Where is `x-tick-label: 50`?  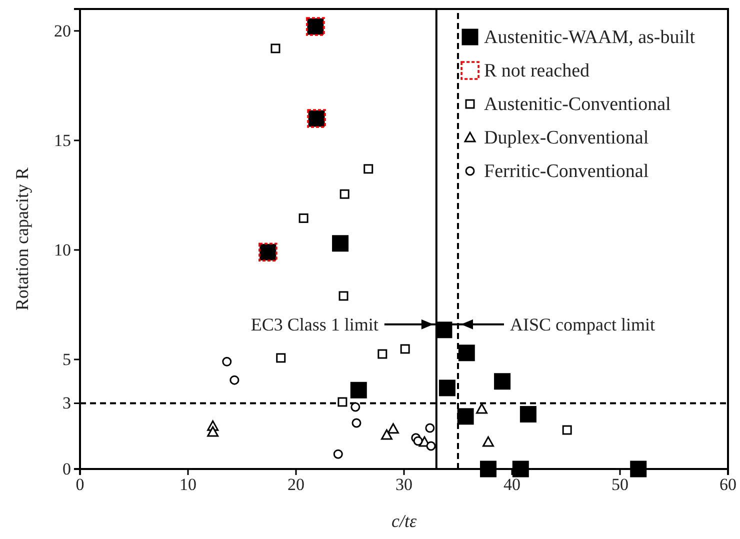 x-tick-label: 50 is located at coordinates (620, 484).